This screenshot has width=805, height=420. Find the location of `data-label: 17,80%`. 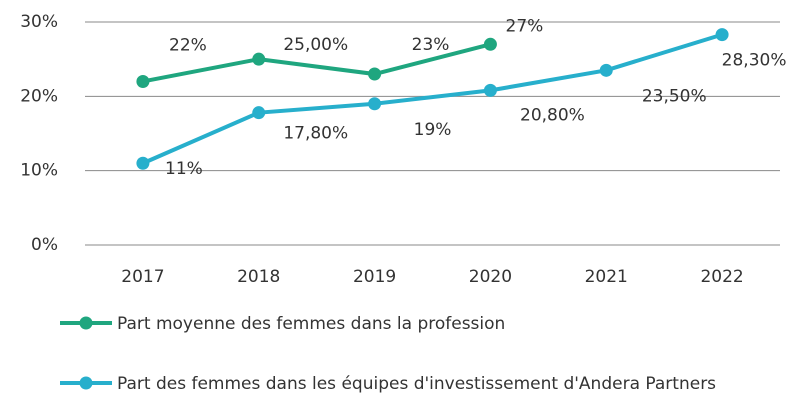

data-label: 17,80% is located at coordinates (315, 134).